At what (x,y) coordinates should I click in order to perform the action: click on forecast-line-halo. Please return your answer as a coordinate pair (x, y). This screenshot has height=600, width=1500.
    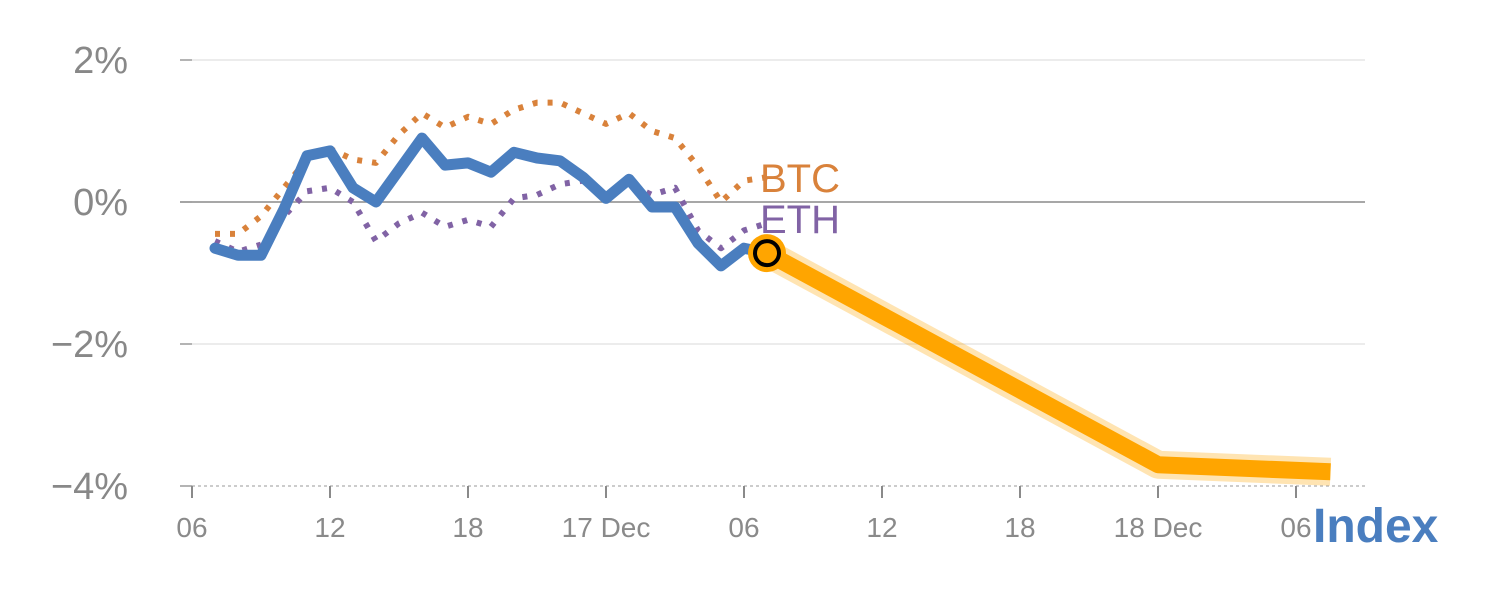
    Looking at the image, I should click on (1049, 362).